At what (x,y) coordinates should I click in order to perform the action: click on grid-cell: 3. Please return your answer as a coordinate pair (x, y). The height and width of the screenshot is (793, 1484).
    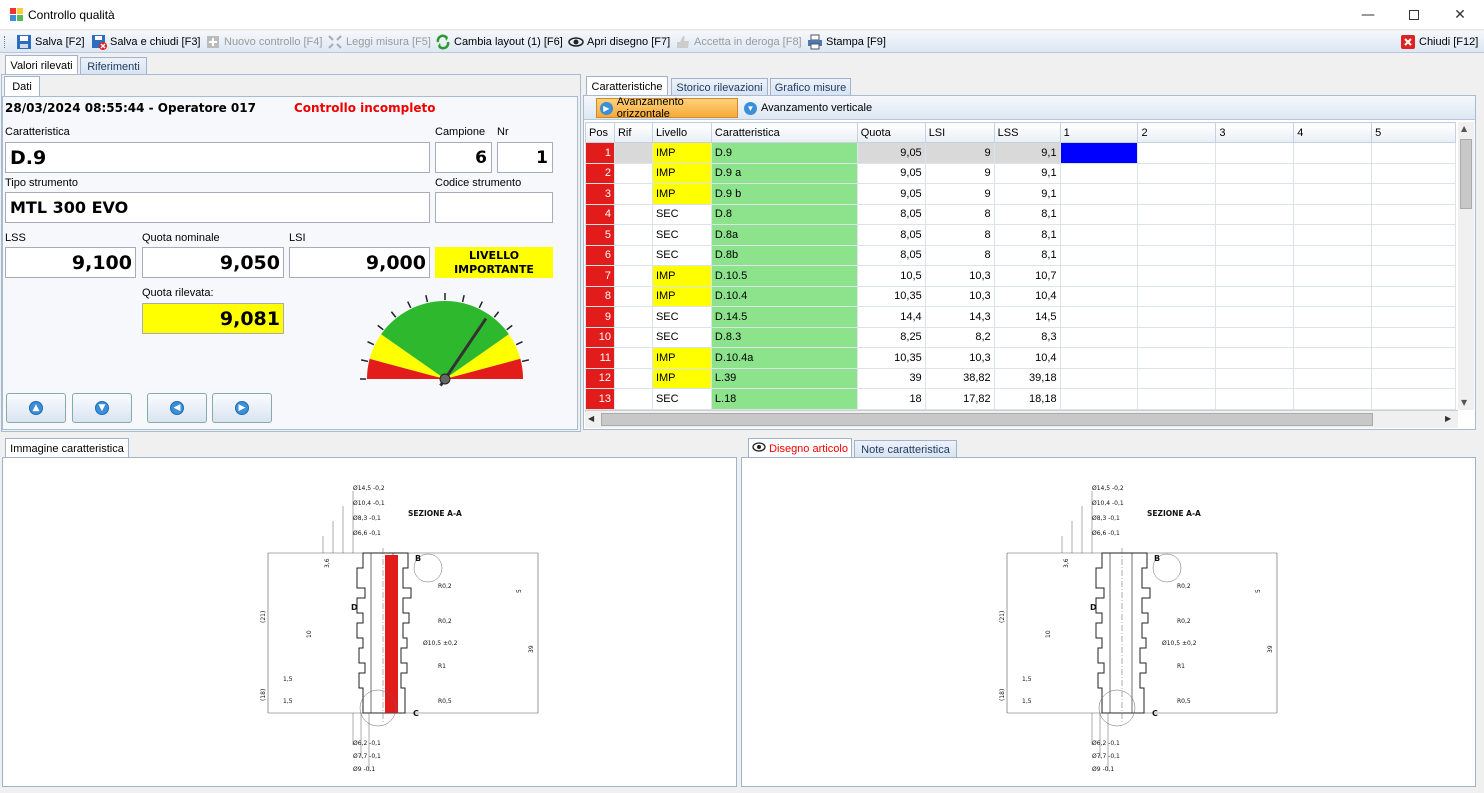
    Looking at the image, I should click on (600, 194).